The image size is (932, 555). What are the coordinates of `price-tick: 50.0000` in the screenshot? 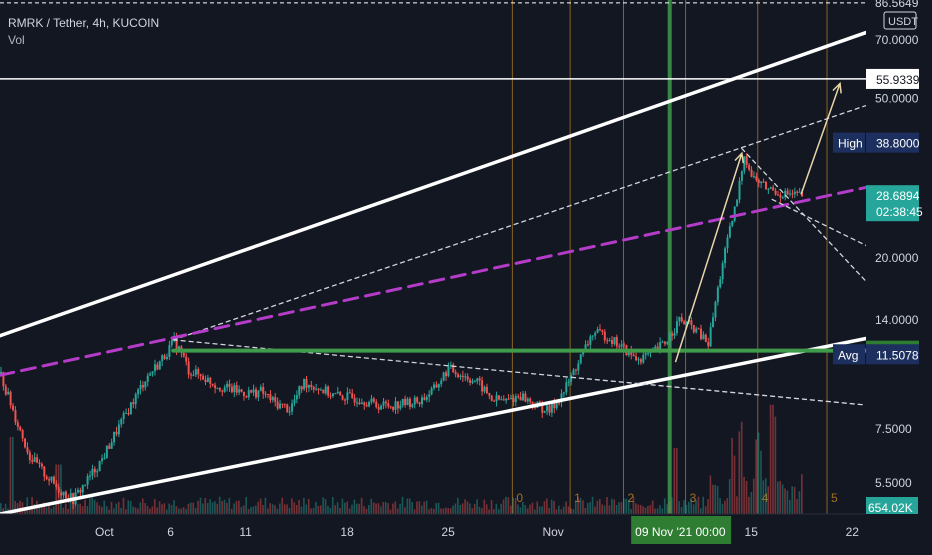 It's located at (897, 98).